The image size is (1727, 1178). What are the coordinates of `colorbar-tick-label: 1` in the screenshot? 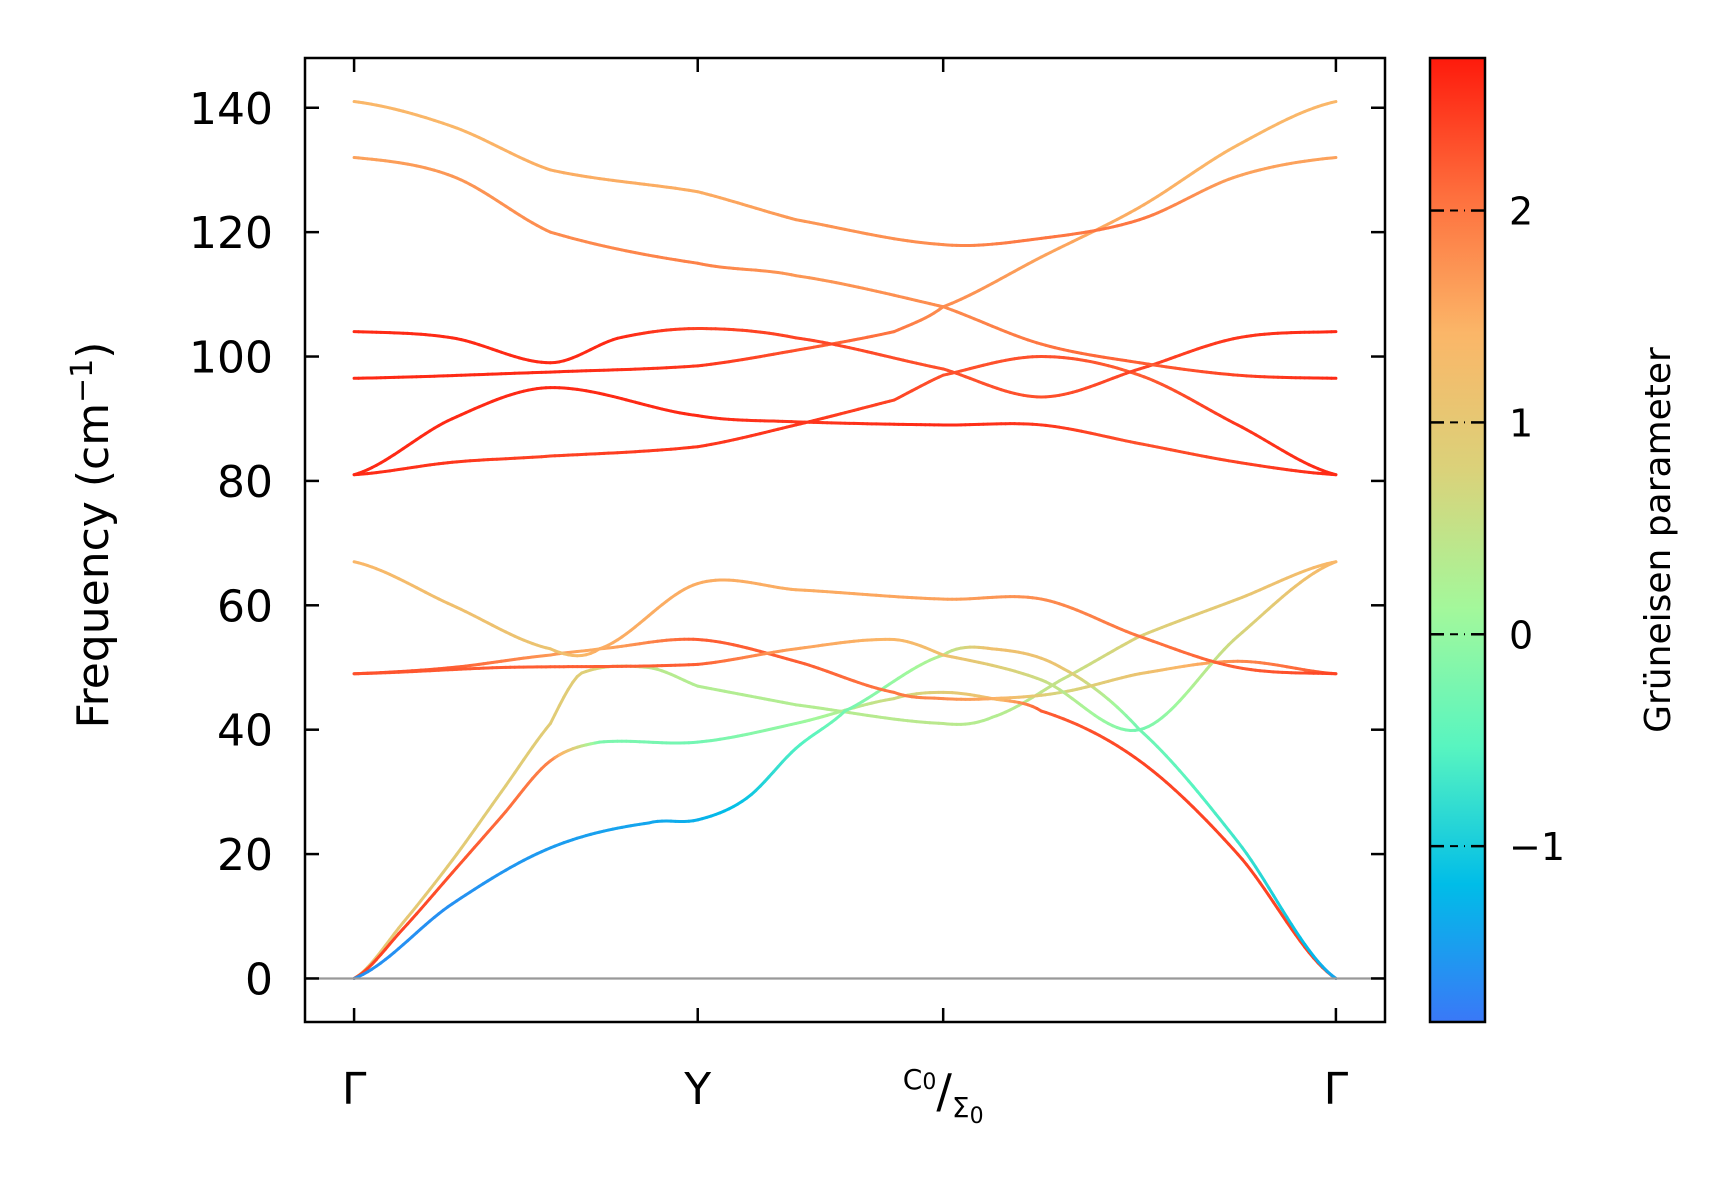 It's located at (1521, 423).